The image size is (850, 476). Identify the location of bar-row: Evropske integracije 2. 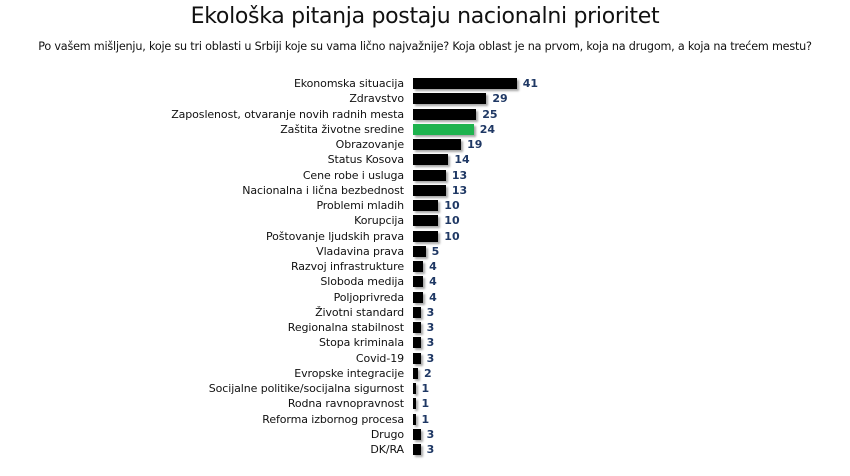
(425, 373).